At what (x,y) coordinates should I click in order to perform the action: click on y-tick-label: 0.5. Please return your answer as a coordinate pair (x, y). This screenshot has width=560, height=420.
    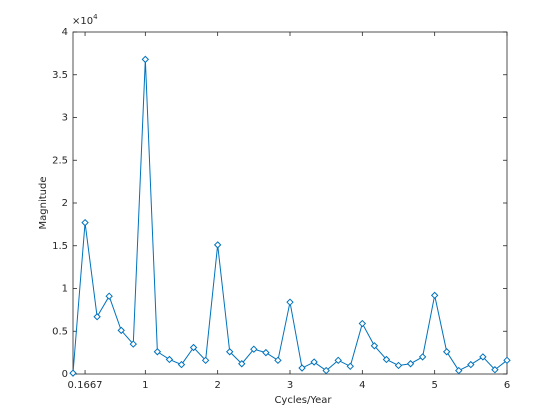
    Looking at the image, I should click on (60, 331).